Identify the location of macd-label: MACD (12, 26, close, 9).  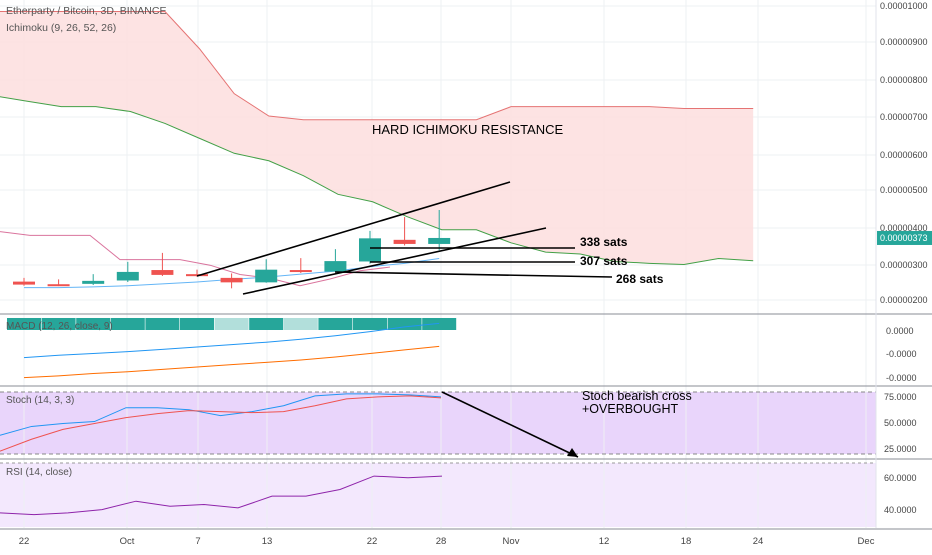
(59, 326).